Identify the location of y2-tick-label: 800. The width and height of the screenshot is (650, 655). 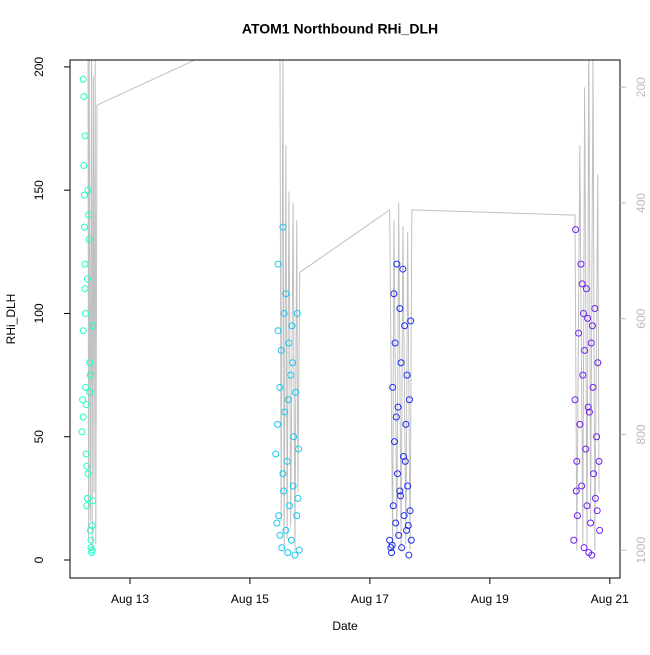
(641, 434).